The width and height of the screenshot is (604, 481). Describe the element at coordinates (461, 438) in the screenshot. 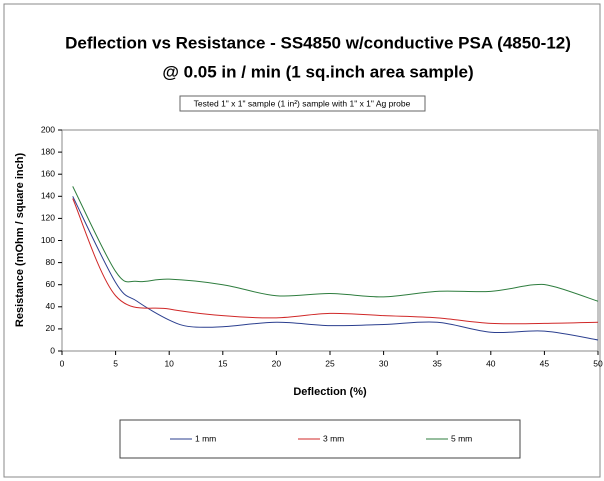

I see `legend-label: 5 mm` at that location.